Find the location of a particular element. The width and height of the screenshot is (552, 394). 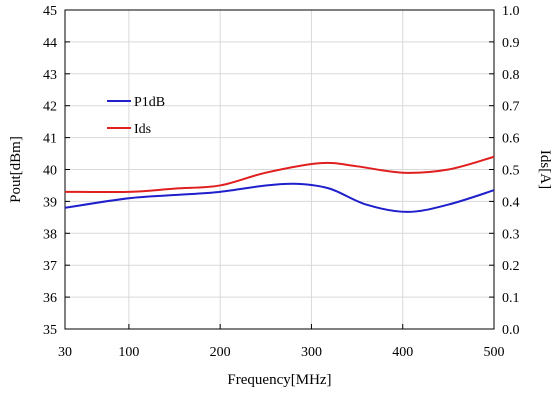

left-y-tick-label: 42 is located at coordinates (50, 107).